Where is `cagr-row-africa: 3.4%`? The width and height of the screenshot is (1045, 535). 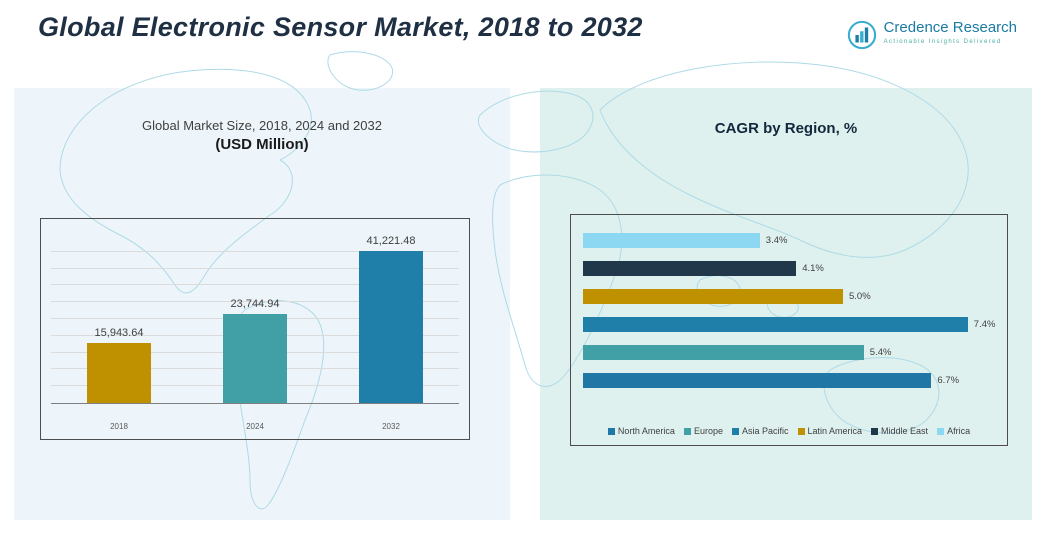 cagr-row-africa: 3.4% is located at coordinates (791, 240).